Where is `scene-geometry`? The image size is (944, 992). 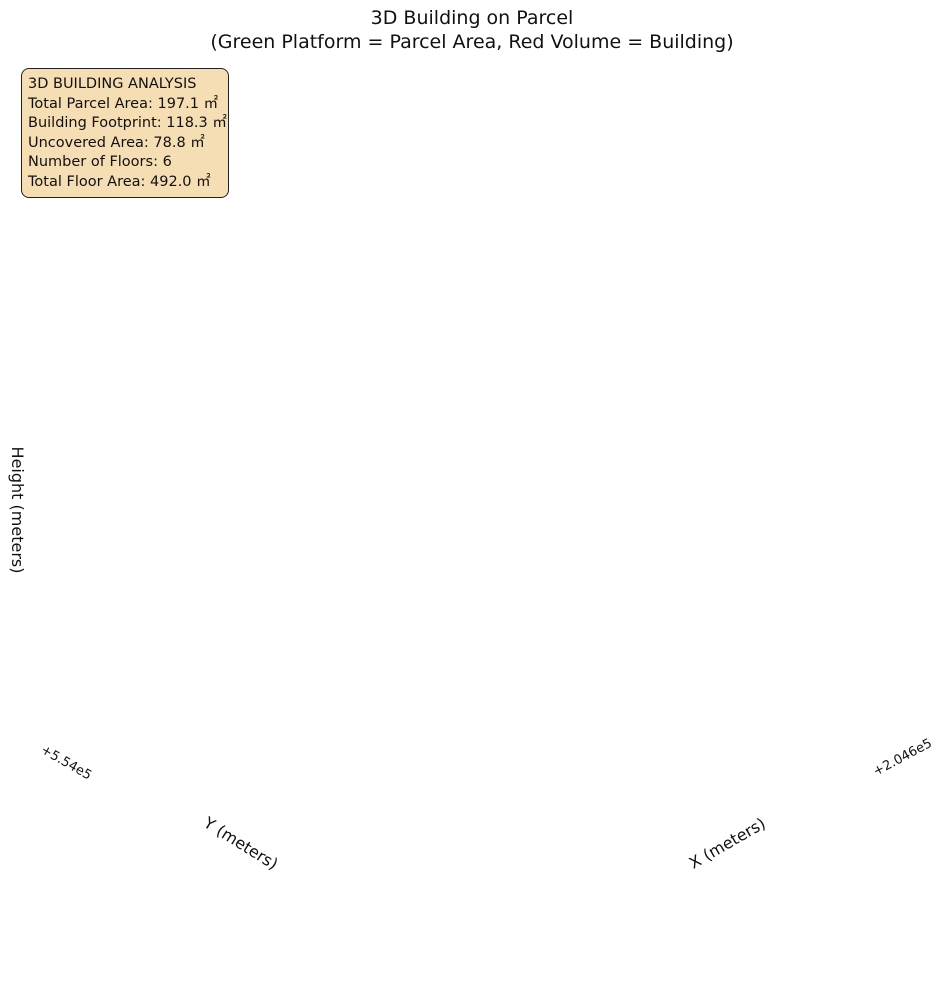 scene-geometry is located at coordinates (40, 39).